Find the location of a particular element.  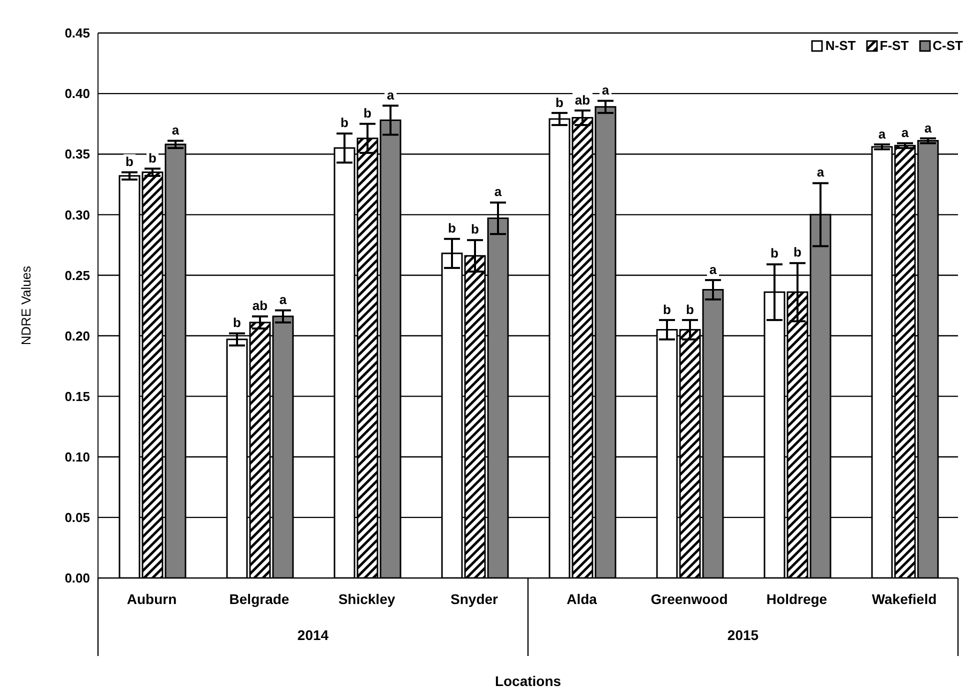

y-tick-label: 0.30 is located at coordinates (77, 214).